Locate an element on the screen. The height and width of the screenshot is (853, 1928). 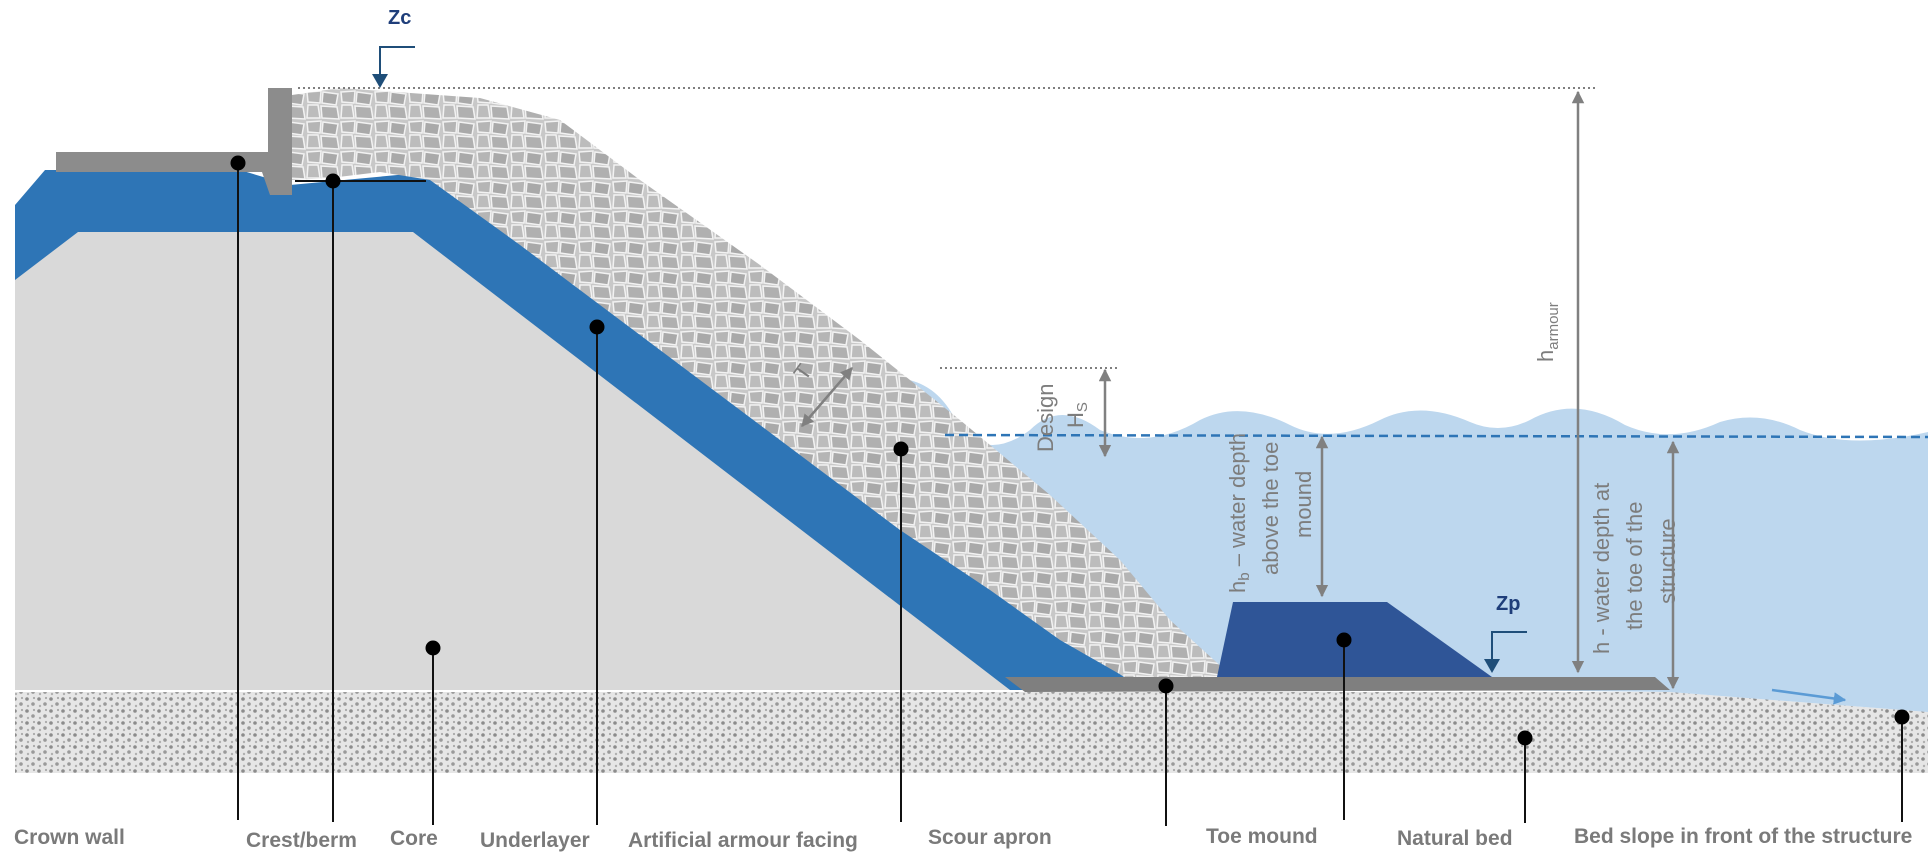
zp-marker-head is located at coordinates (1492, 666).